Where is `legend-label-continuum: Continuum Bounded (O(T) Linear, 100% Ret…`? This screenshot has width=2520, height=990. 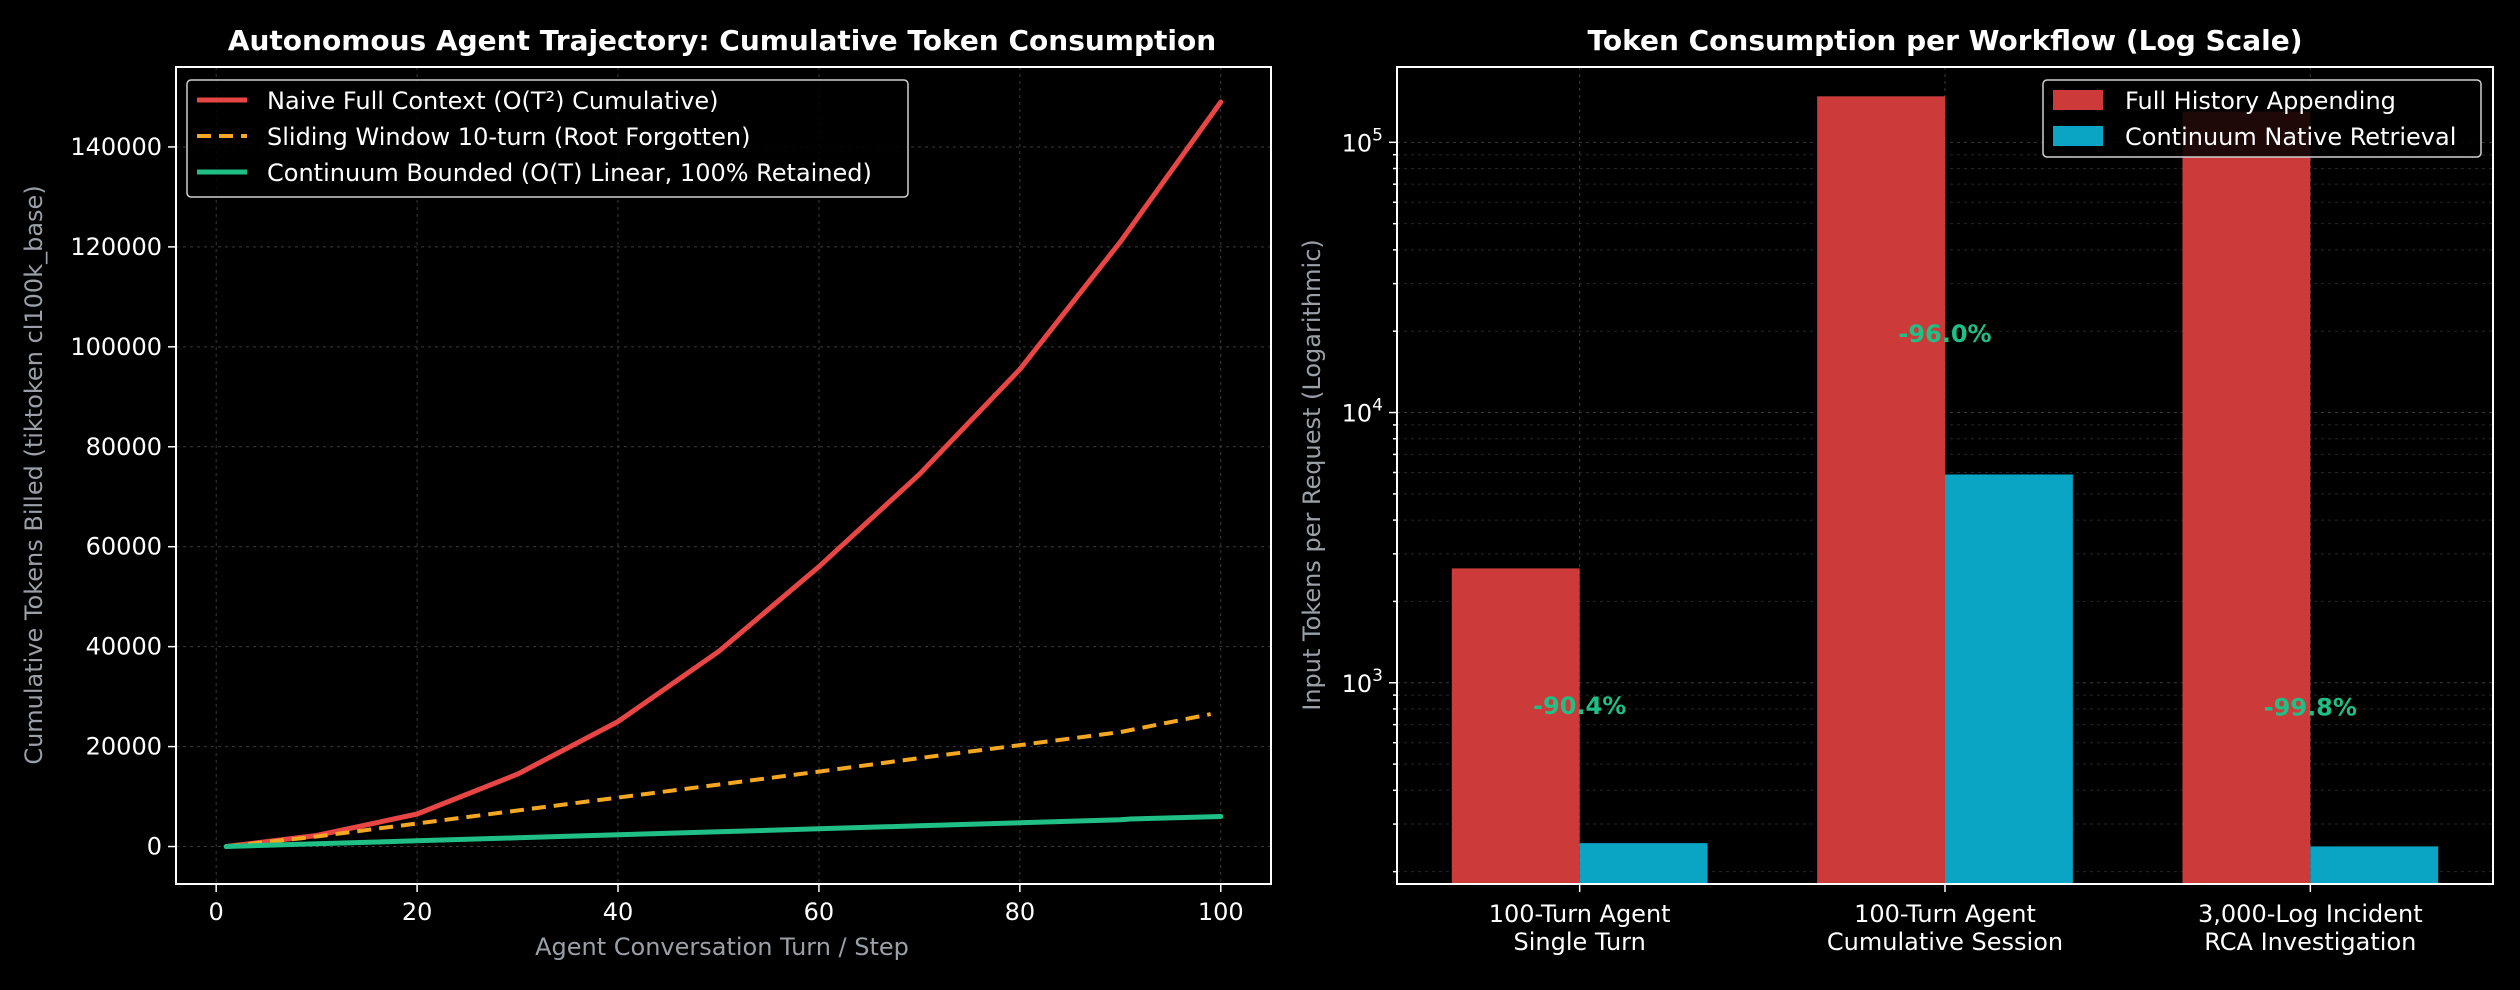
legend-label-continuum: Continuum Bounded (O(T) Linear, 100% Ret… is located at coordinates (569, 173).